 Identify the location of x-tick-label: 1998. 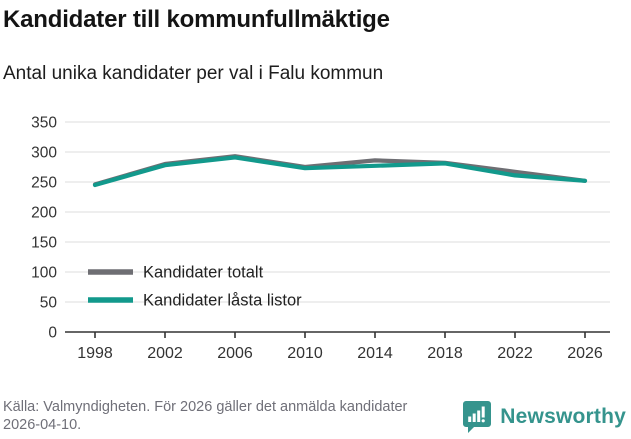
(95, 353).